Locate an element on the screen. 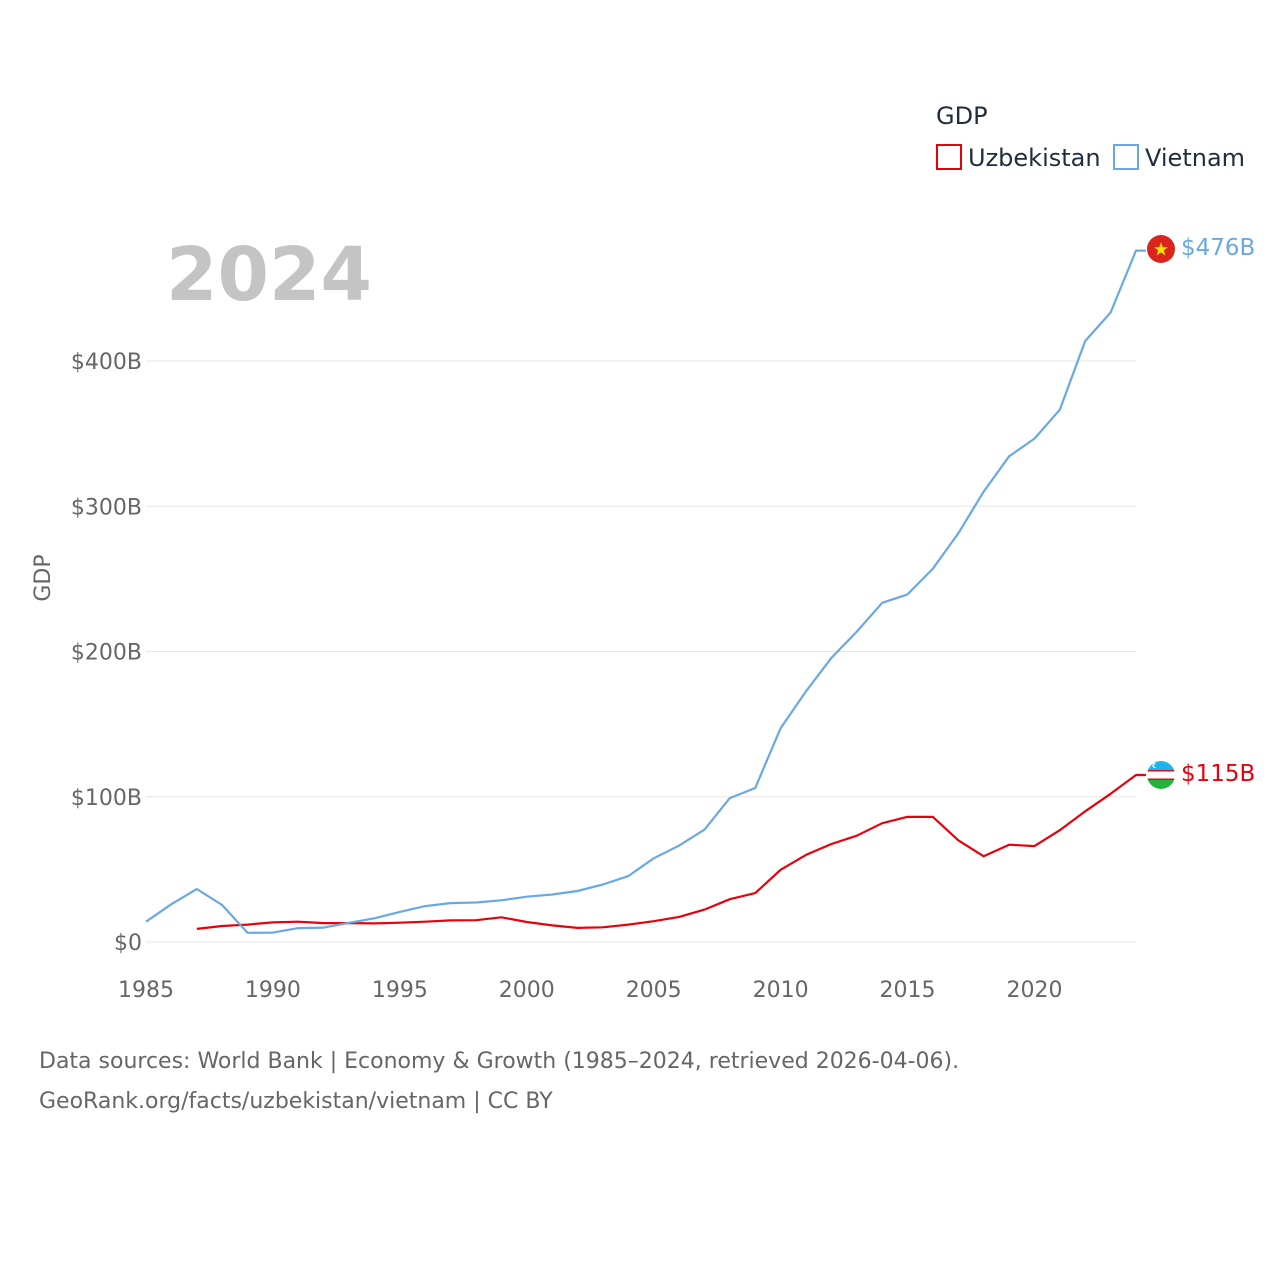 This screenshot has width=1280, height=1280. x-tick-label: 1985 is located at coordinates (146, 990).